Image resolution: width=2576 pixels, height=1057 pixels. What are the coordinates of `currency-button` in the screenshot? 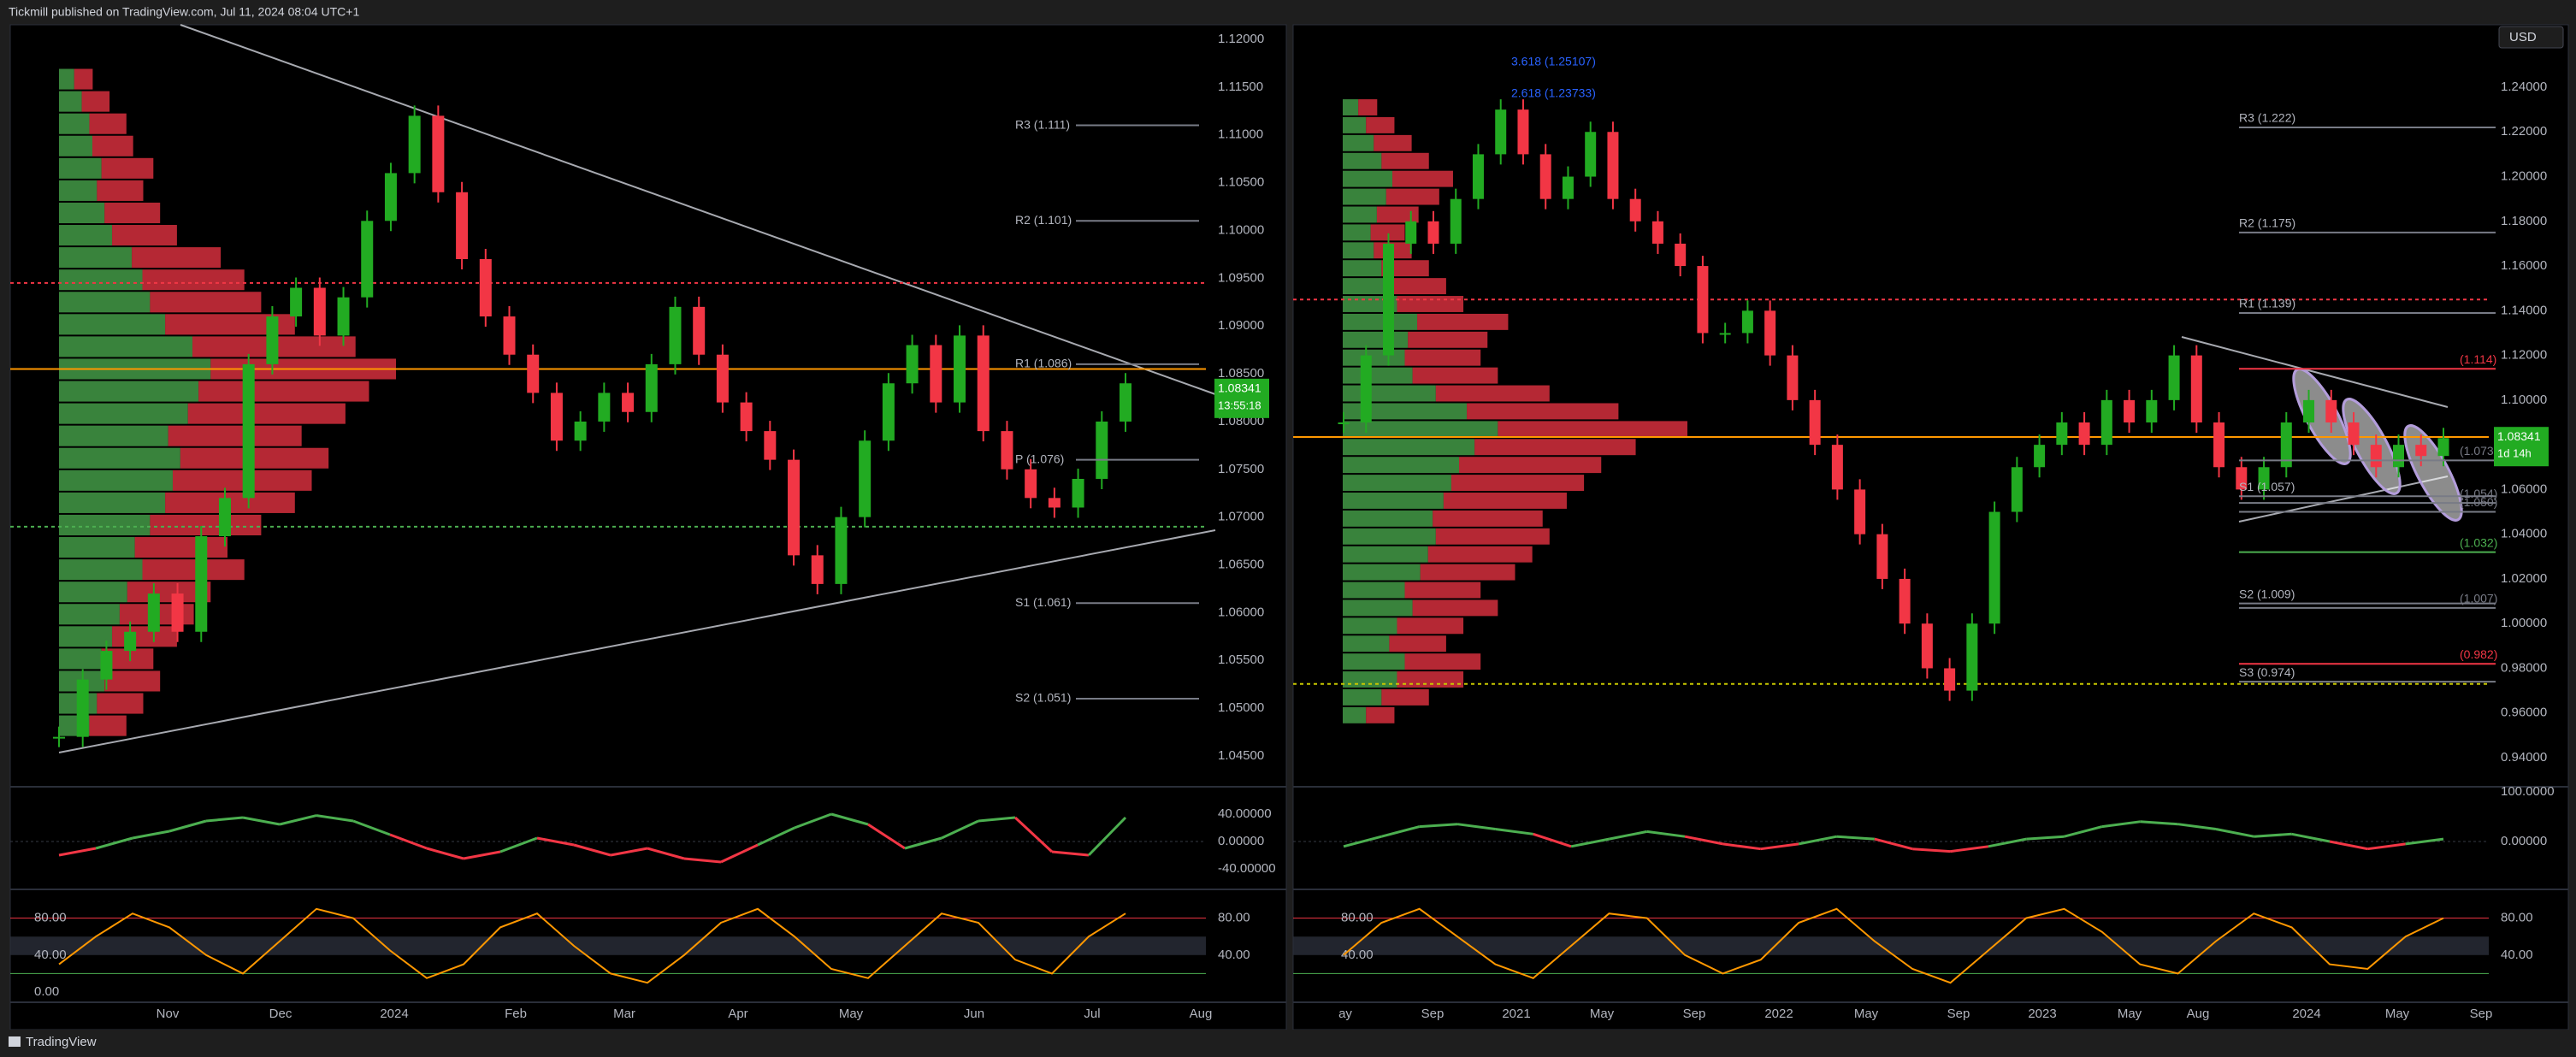 It's located at (2531, 38).